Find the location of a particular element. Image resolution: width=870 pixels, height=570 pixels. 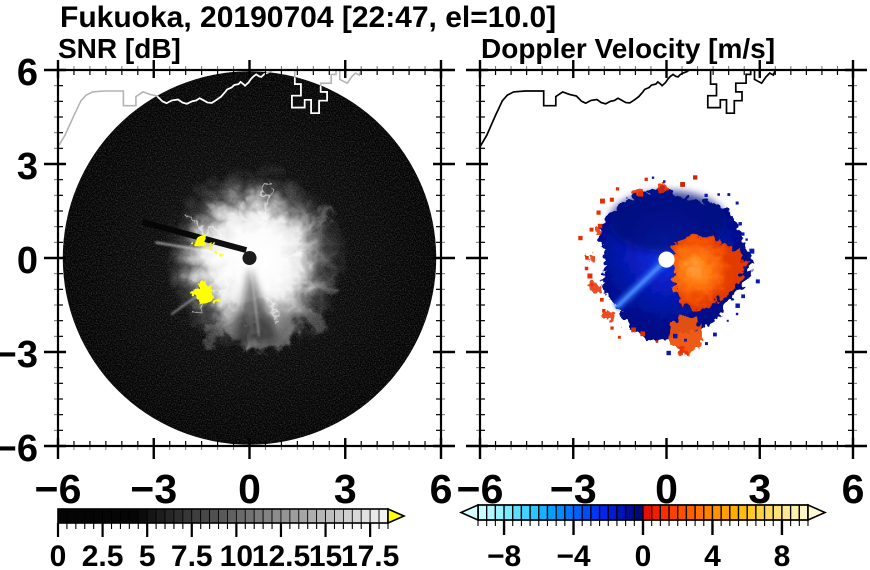

colorbar-tick-label: 8 is located at coordinates (782, 555).